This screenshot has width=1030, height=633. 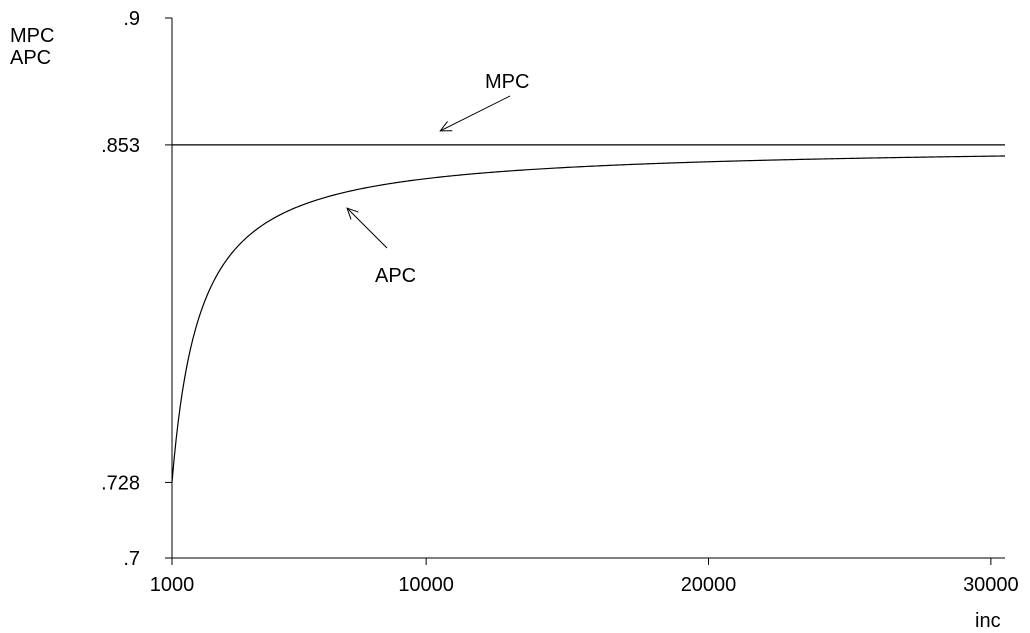 I want to click on annotations: MPC APC, so click(x=437, y=179).